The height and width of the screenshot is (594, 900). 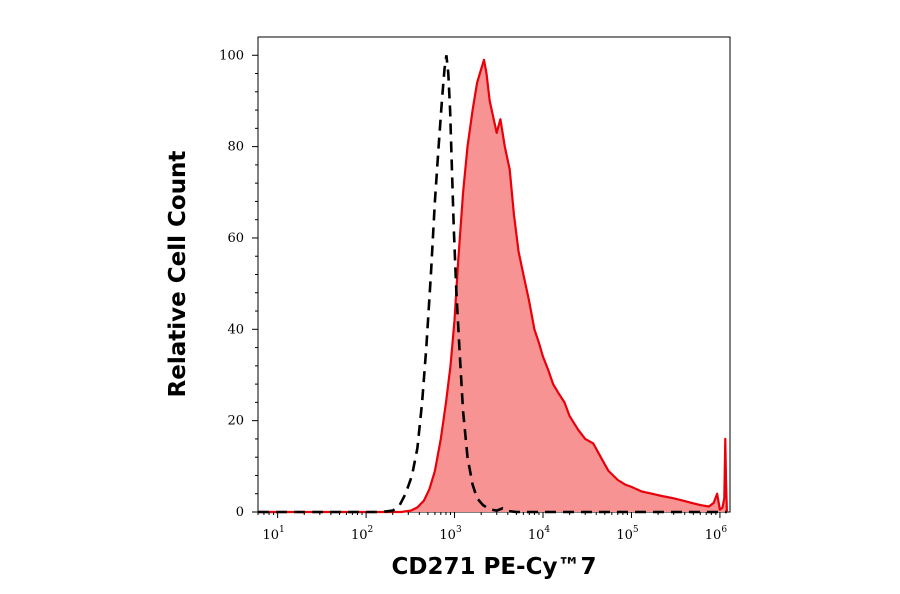 What do you see at coordinates (627, 534) in the screenshot?
I see `x-tick-label: 10⁵` at bounding box center [627, 534].